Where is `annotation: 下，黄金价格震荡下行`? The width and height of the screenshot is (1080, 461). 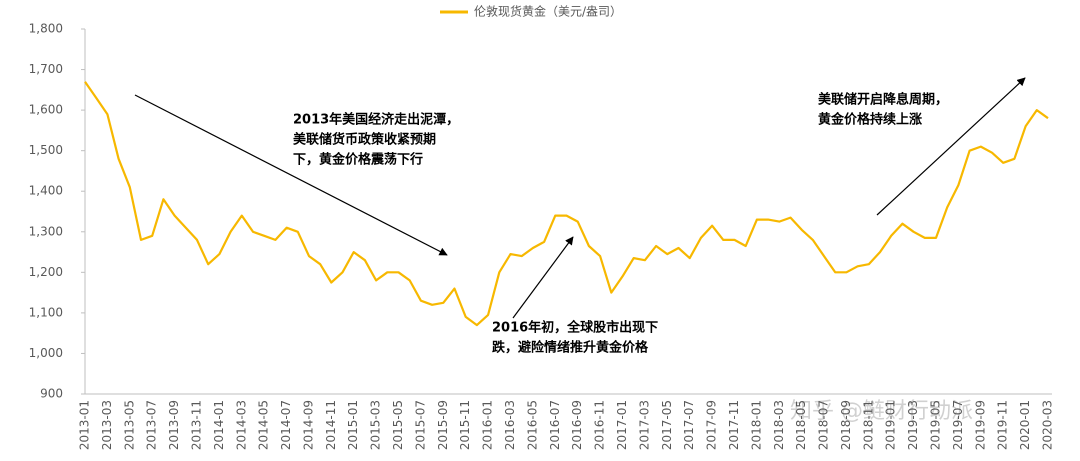
annotation: 下，黄金价格震荡下行 is located at coordinates (358, 160).